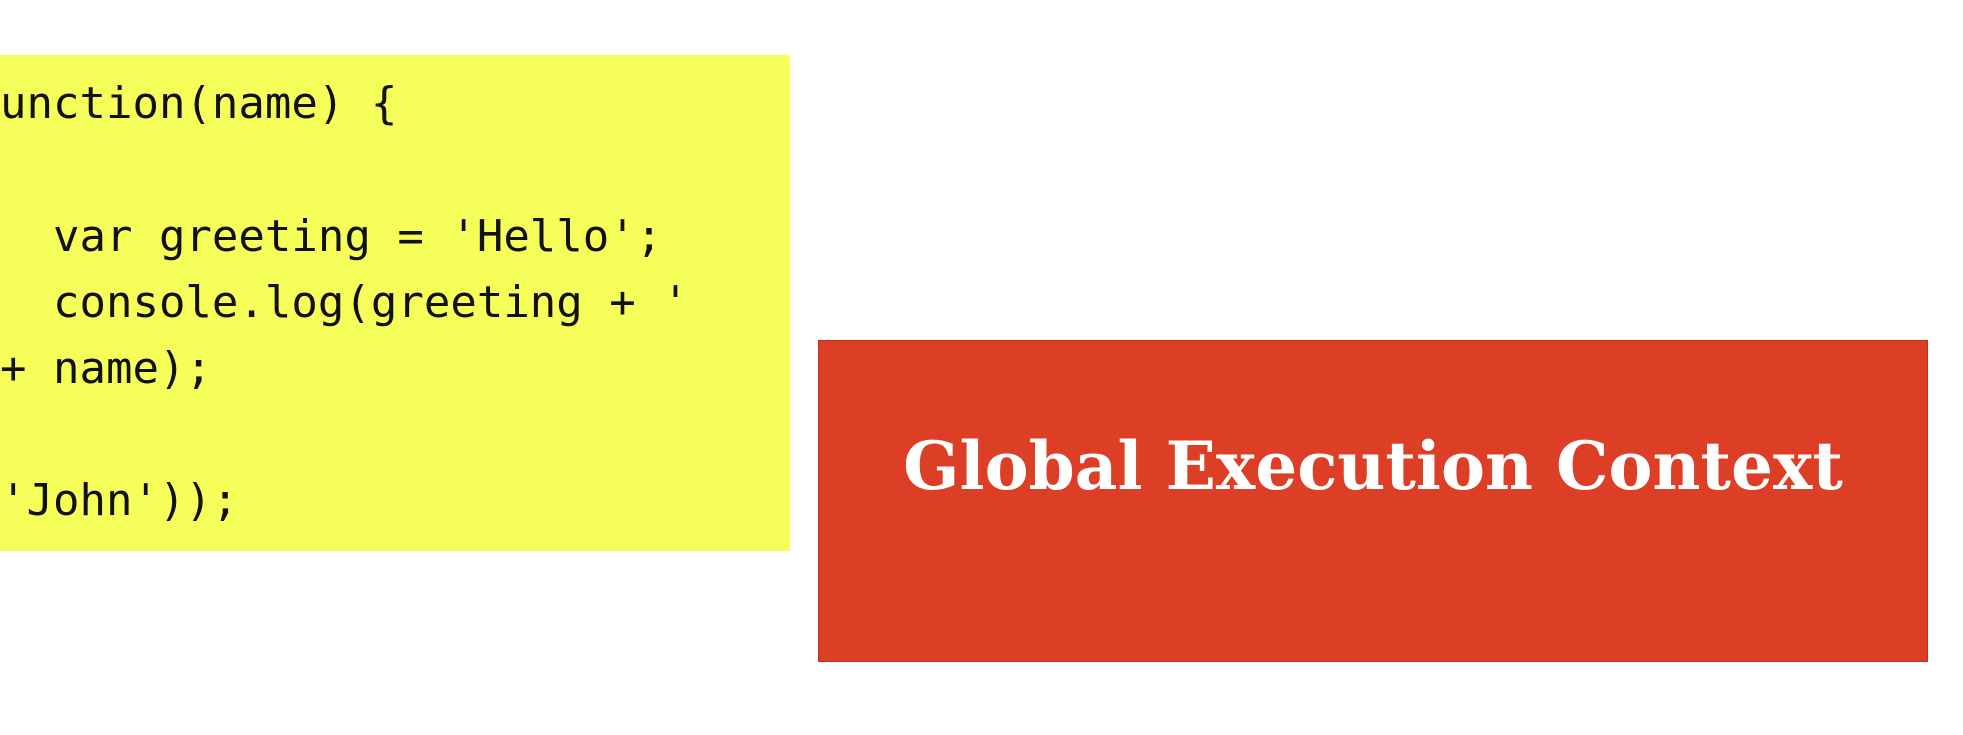 This screenshot has height=735, width=1963. Describe the element at coordinates (331, 236) in the screenshot. I see `code-line-3: var greeting = 'Hello';` at that location.